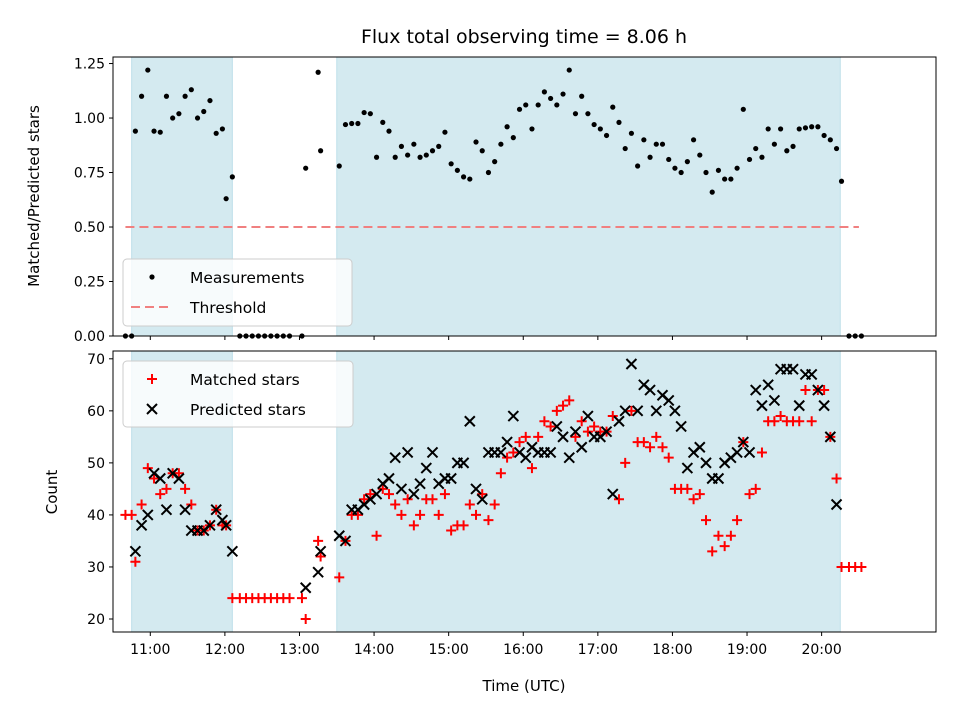 The height and width of the screenshot is (720, 960). What do you see at coordinates (299, 650) in the screenshot?
I see `x-tick-label: 13:00` at bounding box center [299, 650].